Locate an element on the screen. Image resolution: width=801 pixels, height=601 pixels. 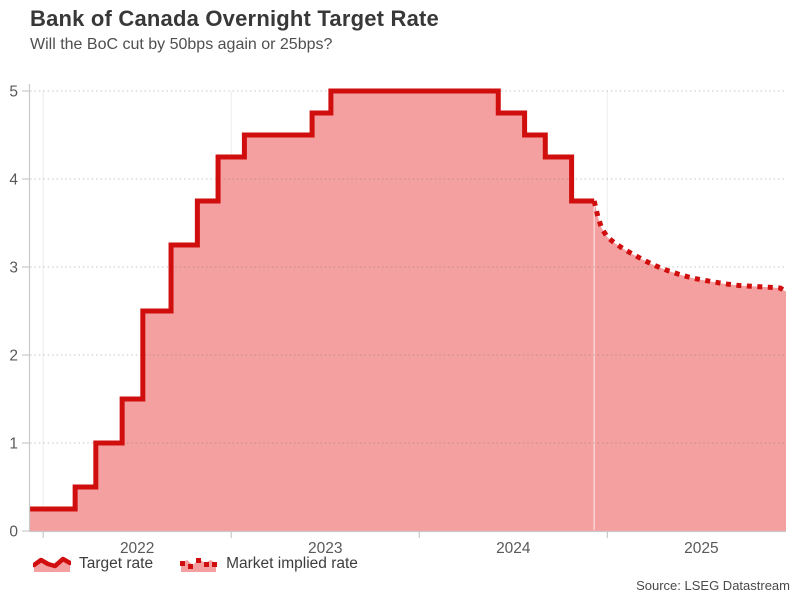
legend: Target rate Market implied rate is located at coordinates (195, 564).